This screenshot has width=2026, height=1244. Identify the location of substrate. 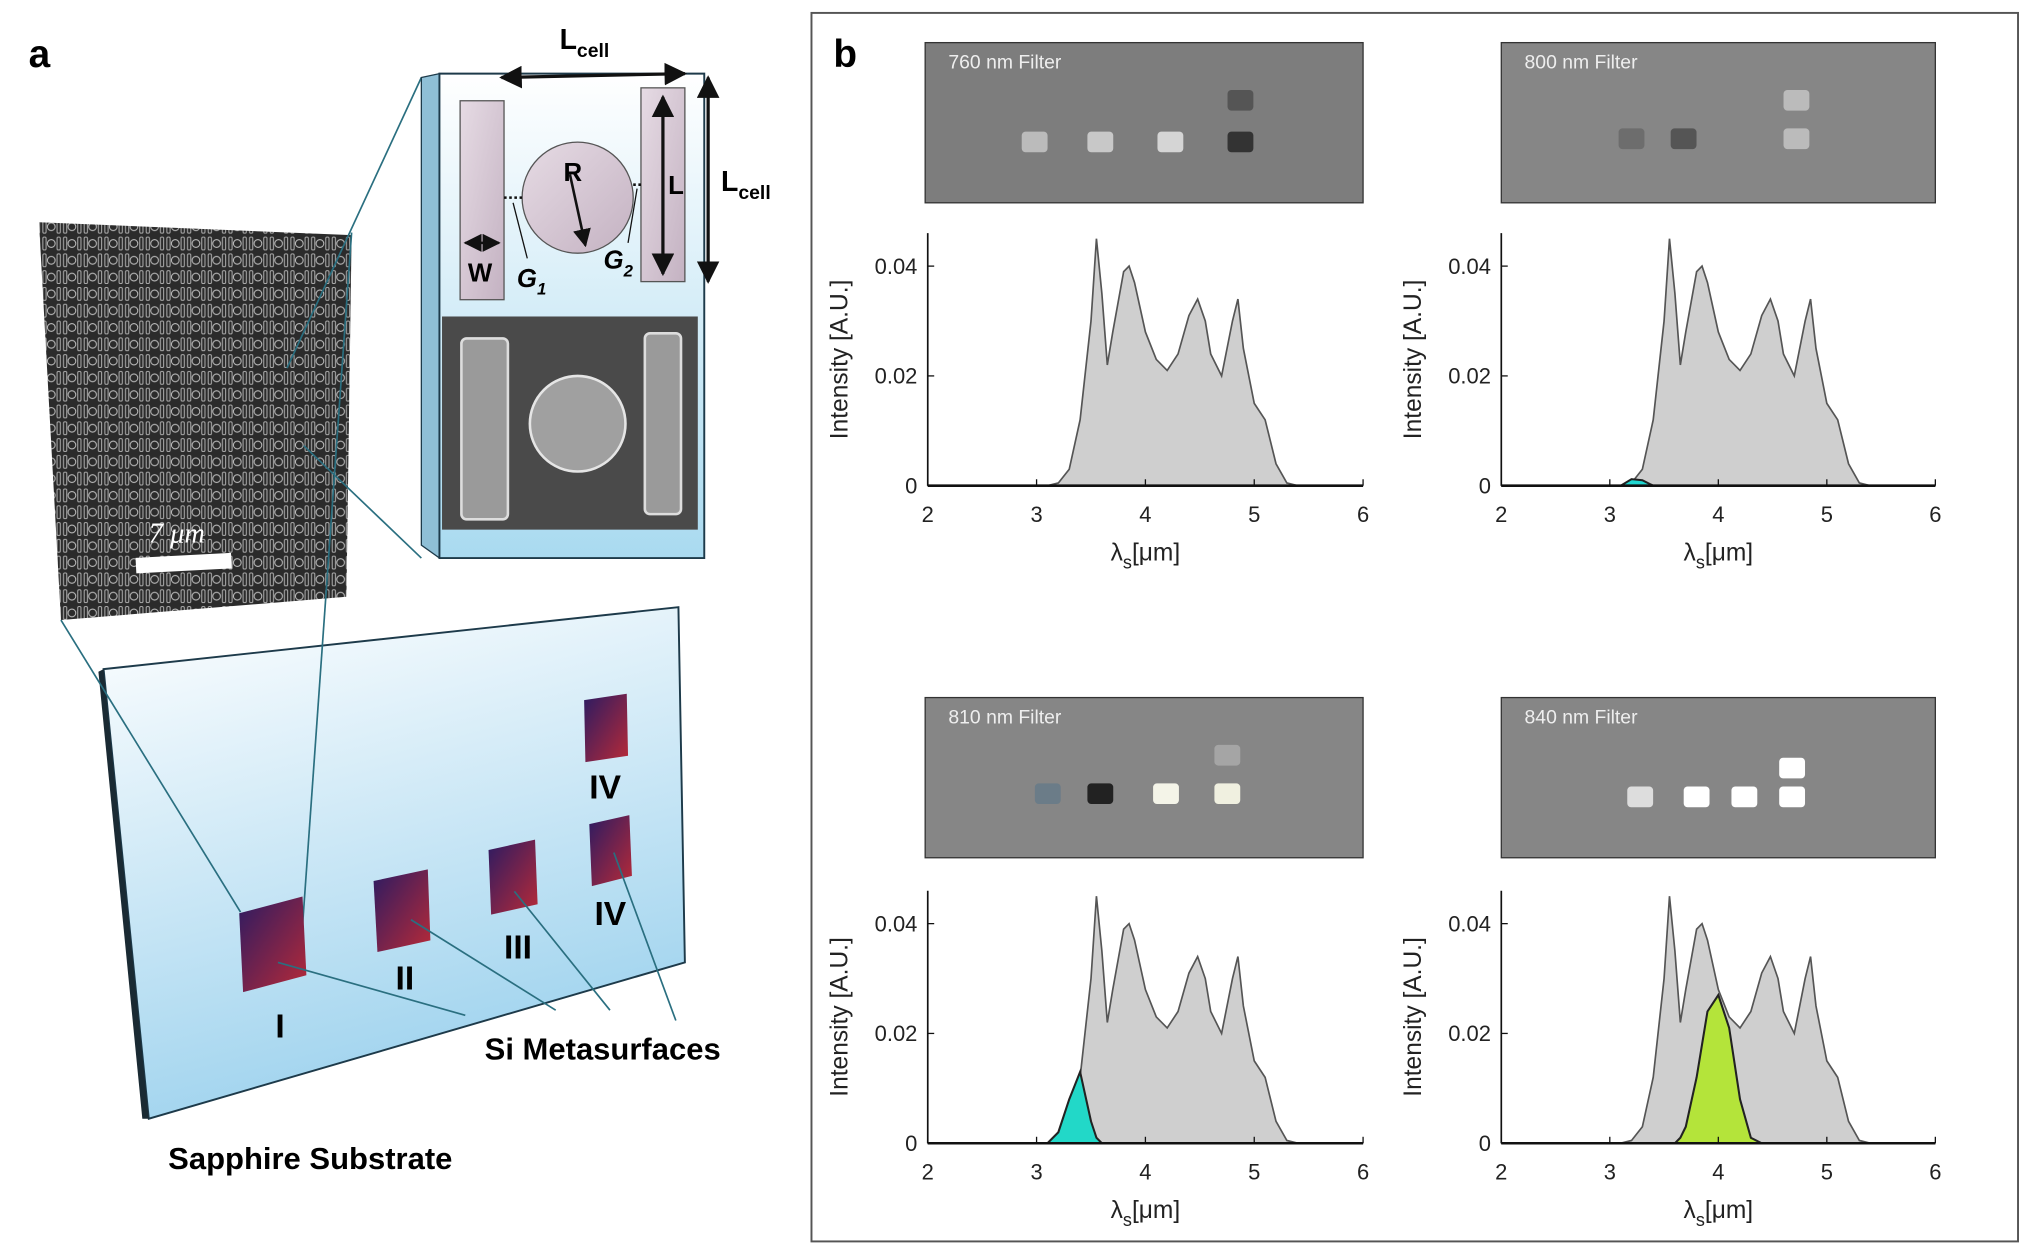
(394, 863).